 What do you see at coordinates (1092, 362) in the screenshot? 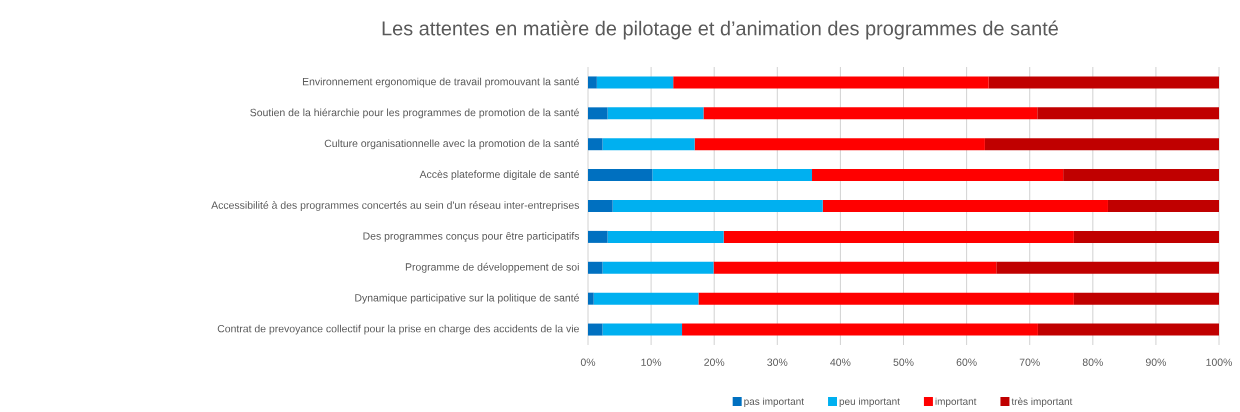
I see `x-tick-label: 80%` at bounding box center [1092, 362].